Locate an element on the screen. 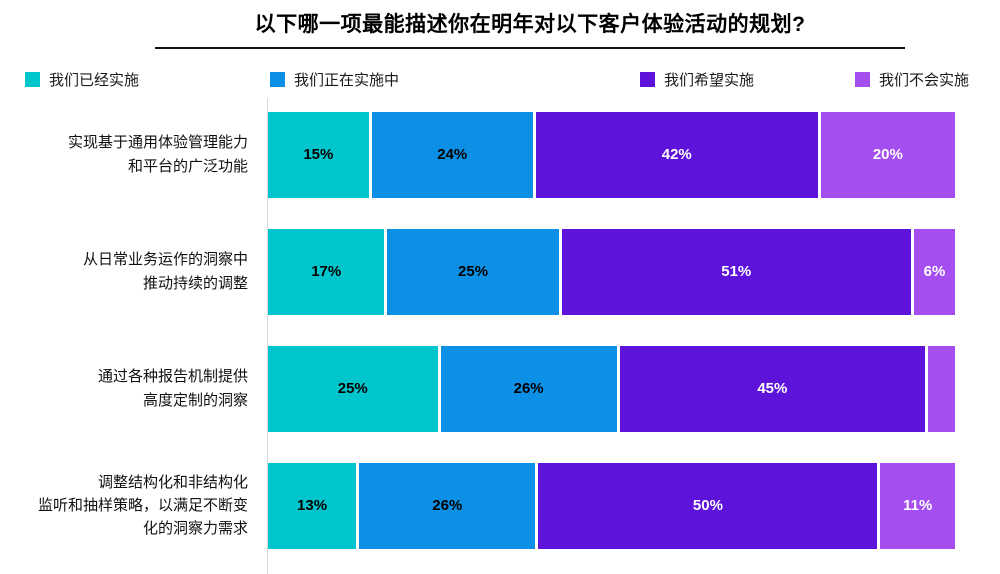 The image size is (1000, 574). category-label-line: 推动持续的调整 is located at coordinates (195, 283).